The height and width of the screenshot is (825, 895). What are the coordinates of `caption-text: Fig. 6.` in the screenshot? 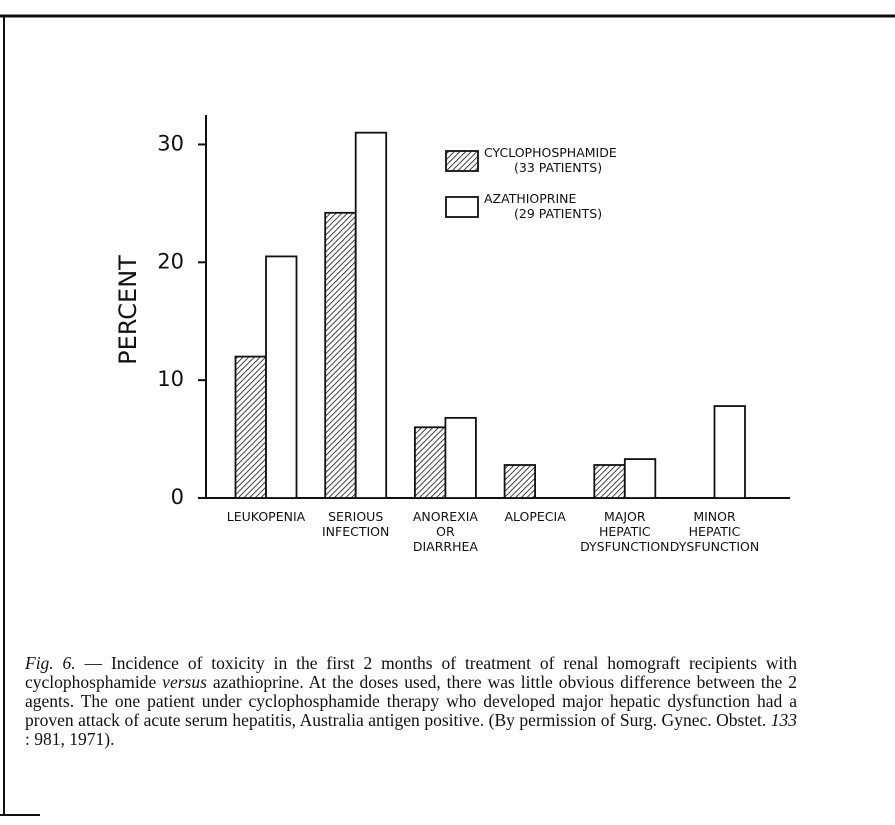 It's located at (50, 663).